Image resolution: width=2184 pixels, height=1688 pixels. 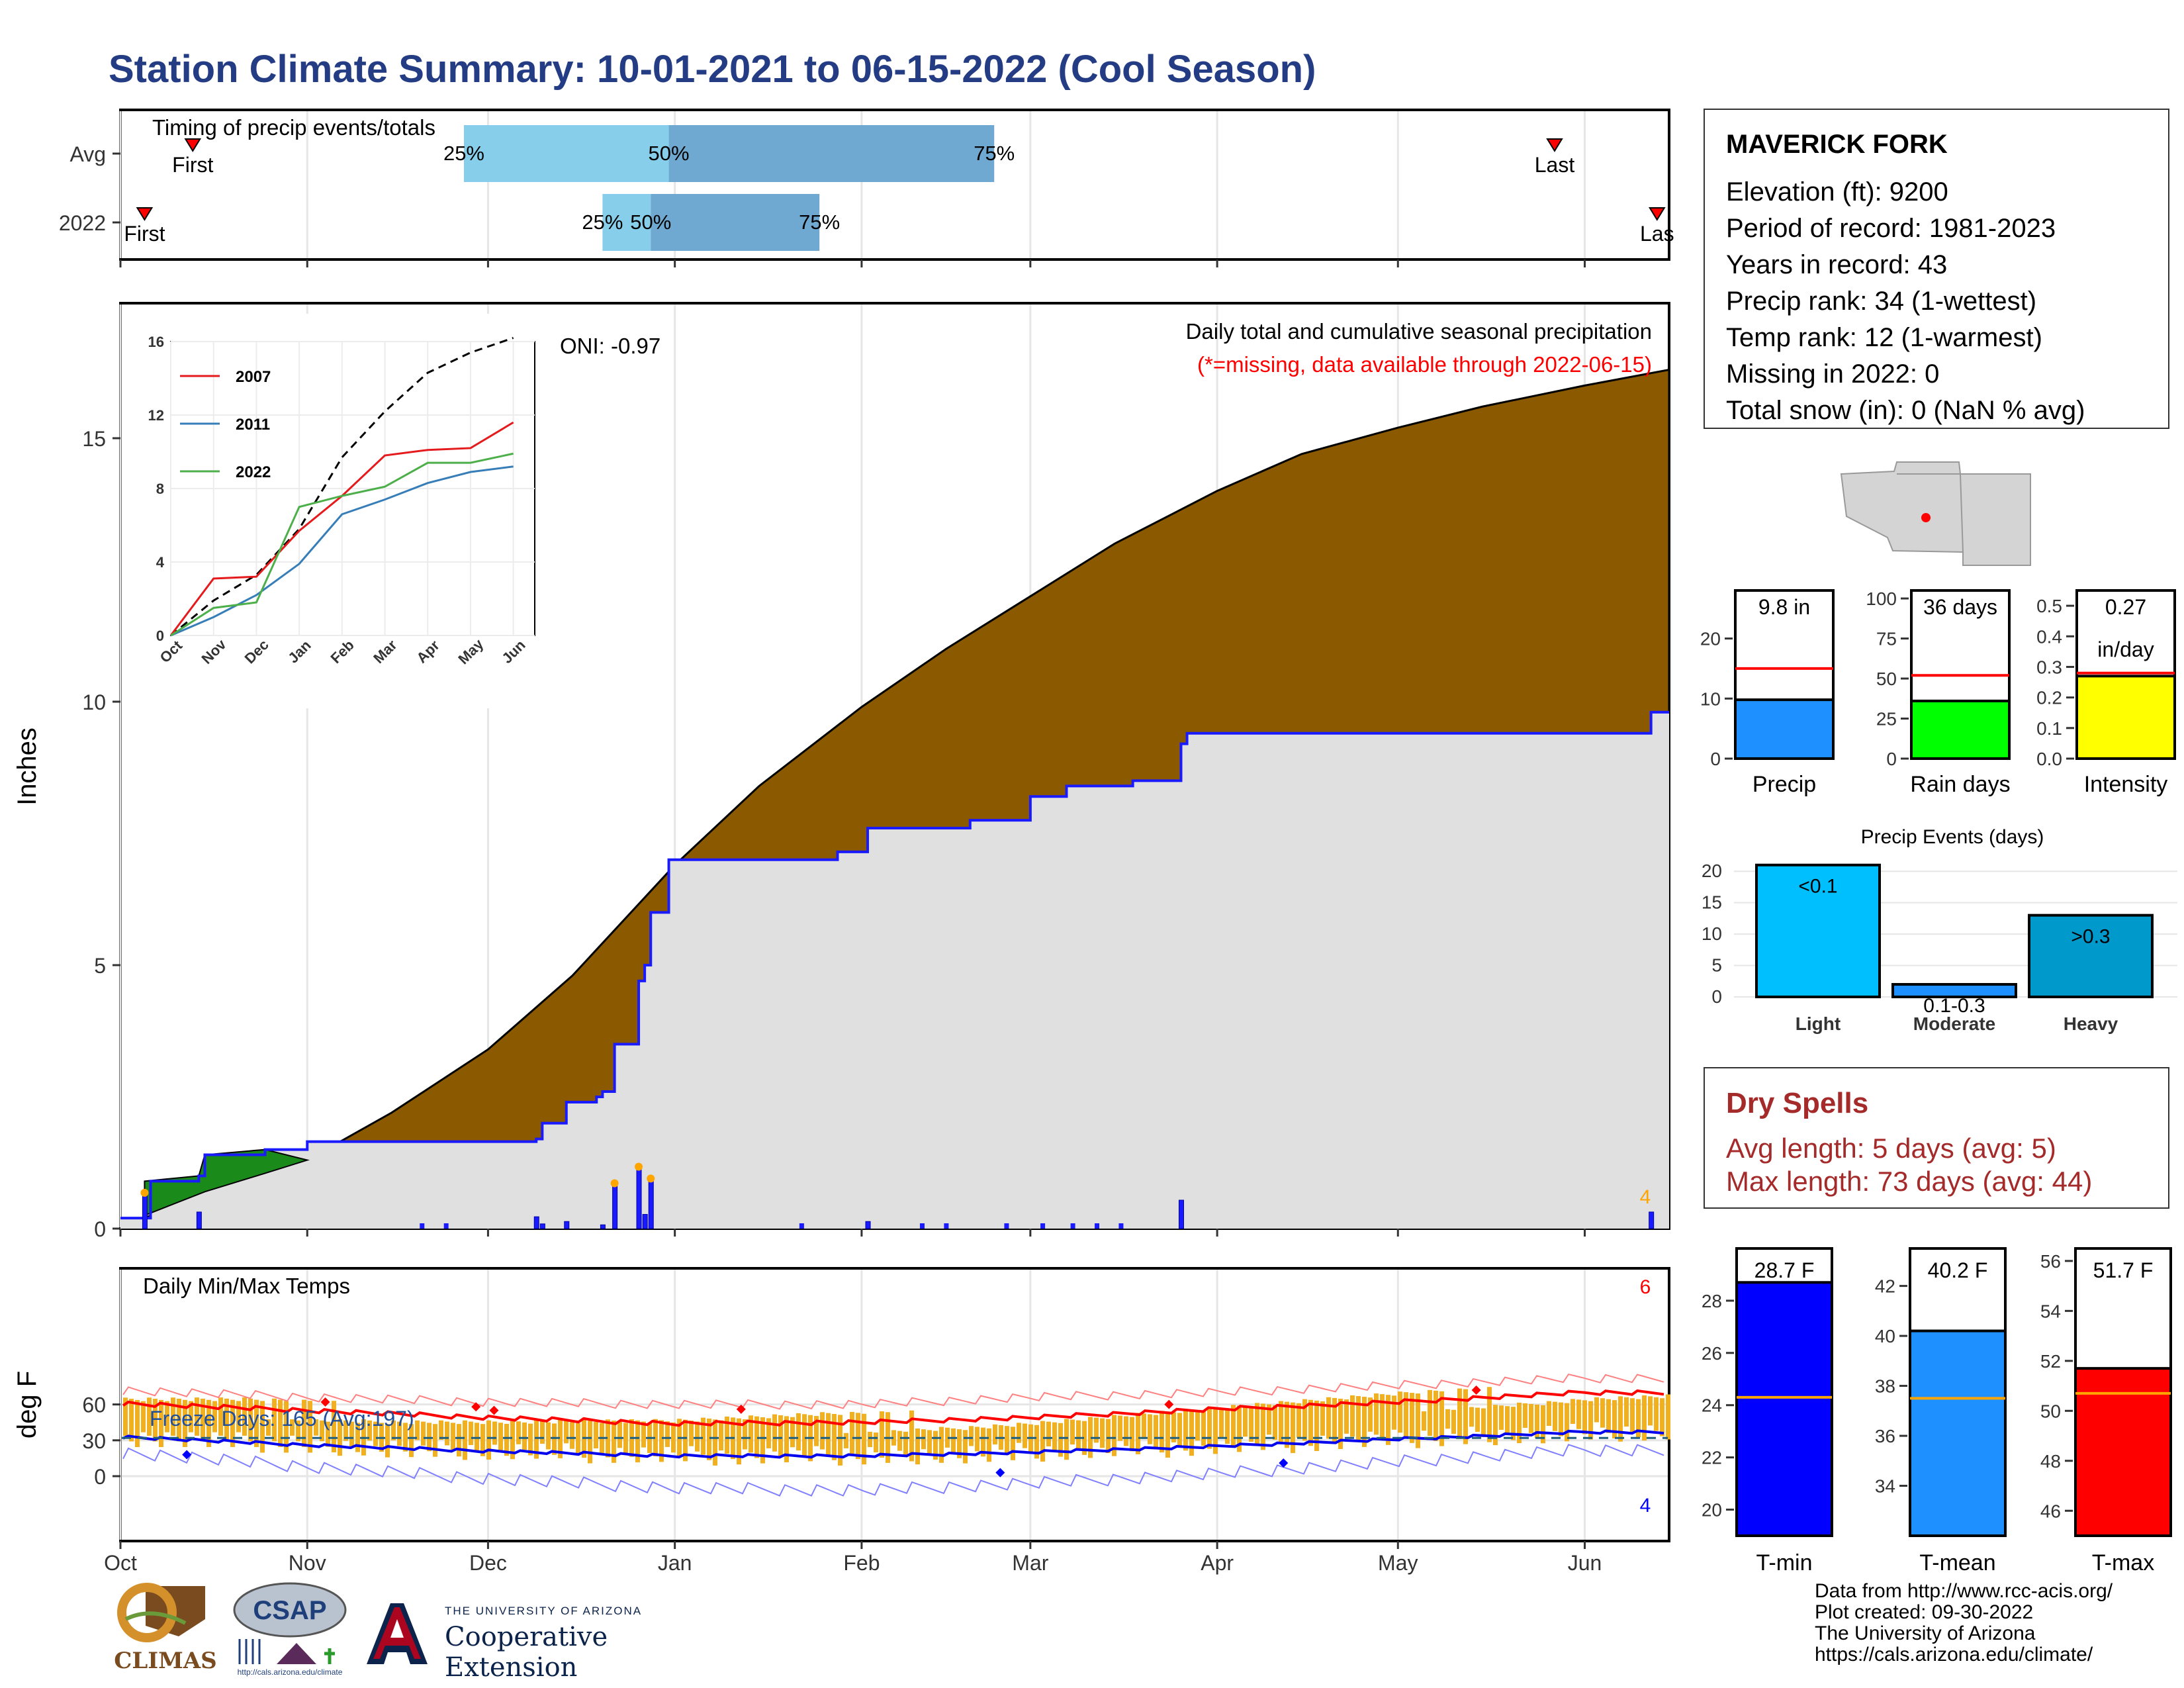 What do you see at coordinates (1905, 410) in the screenshot?
I see `station-snow: Total snow (in): 0 (NaN % avg)` at bounding box center [1905, 410].